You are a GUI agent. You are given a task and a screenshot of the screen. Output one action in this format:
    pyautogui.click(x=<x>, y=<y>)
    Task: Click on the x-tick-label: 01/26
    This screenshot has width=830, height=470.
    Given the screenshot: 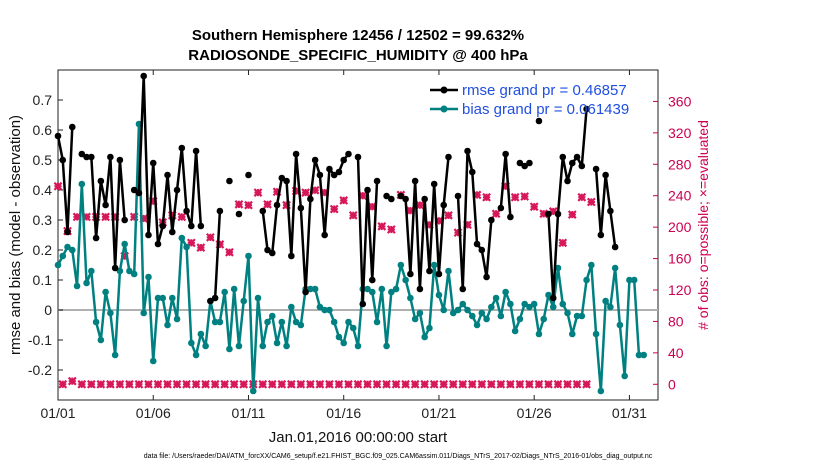 What is the action you would take?
    pyautogui.click(x=534, y=413)
    